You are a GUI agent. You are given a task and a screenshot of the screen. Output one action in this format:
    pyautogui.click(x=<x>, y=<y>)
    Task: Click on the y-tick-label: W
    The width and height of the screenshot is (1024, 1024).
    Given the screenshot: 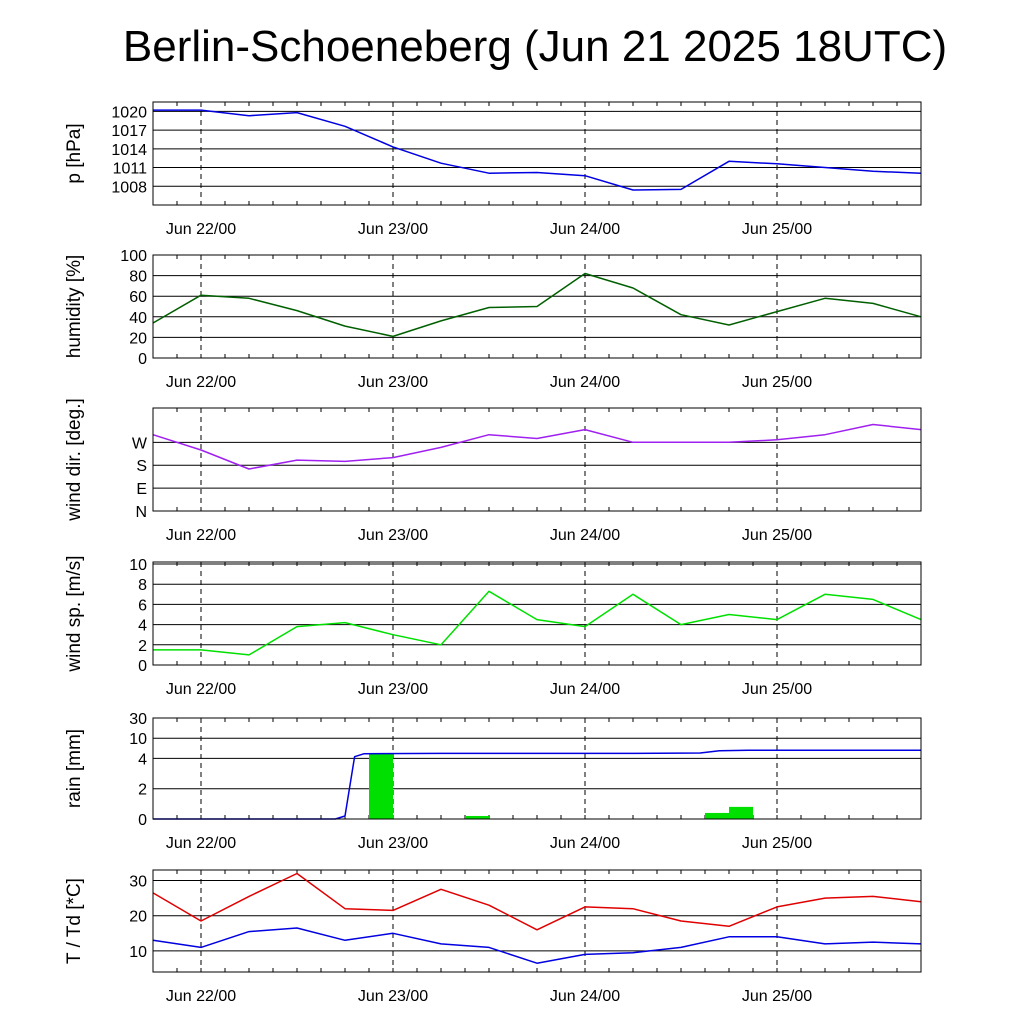 What is the action you would take?
    pyautogui.click(x=140, y=443)
    